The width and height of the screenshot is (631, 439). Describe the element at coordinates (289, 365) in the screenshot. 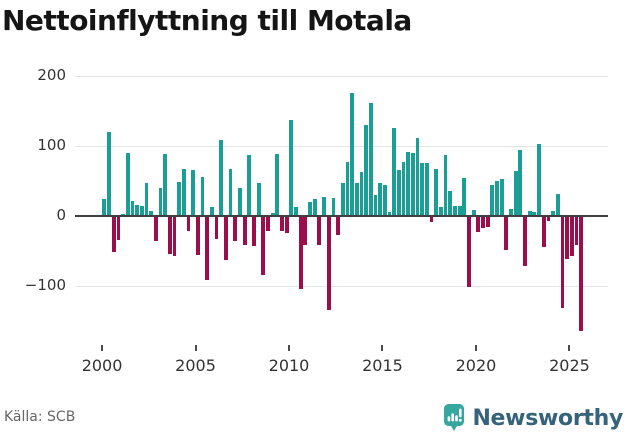

I see `x-axis-label: 2010` at that location.